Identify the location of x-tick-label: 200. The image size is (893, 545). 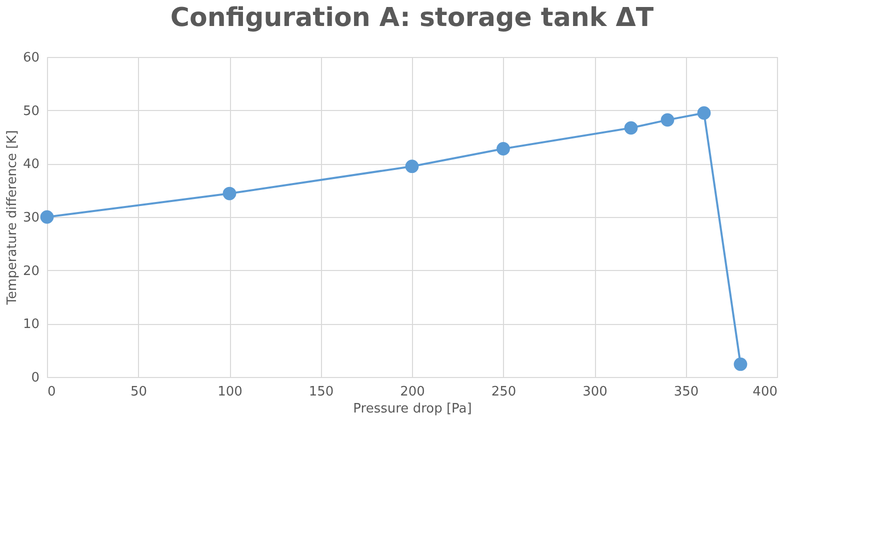
(412, 392).